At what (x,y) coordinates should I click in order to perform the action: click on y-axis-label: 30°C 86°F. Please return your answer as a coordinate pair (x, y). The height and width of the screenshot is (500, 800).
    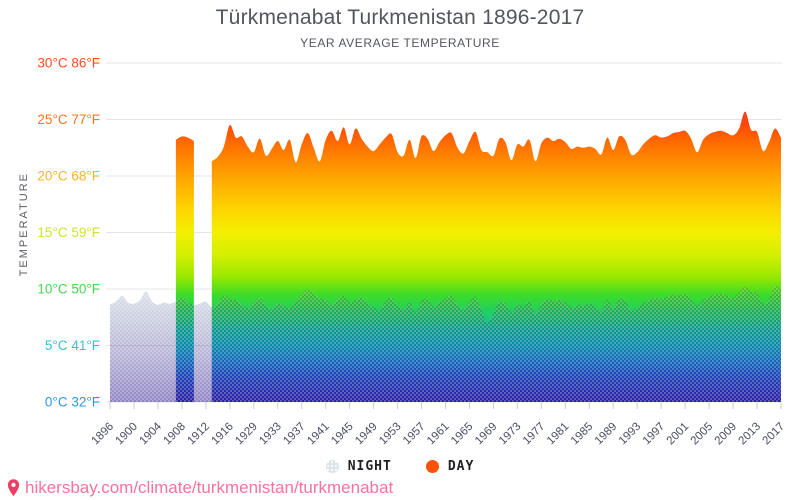
    Looking at the image, I should click on (68, 63).